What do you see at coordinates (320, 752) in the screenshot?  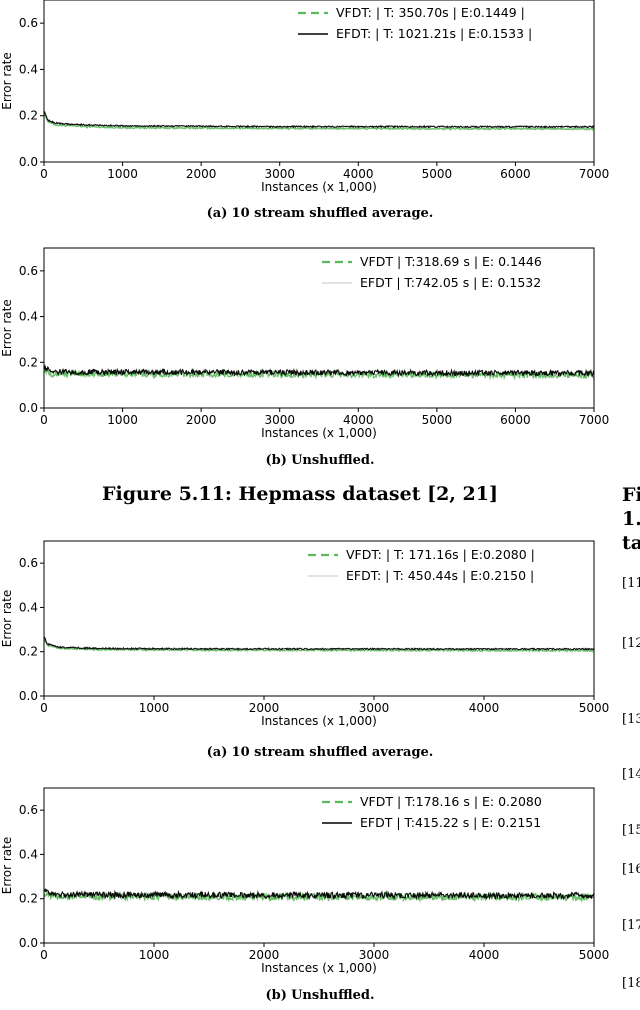 I see `caption-a-2: (a) 10 stream shuffled average.` at bounding box center [320, 752].